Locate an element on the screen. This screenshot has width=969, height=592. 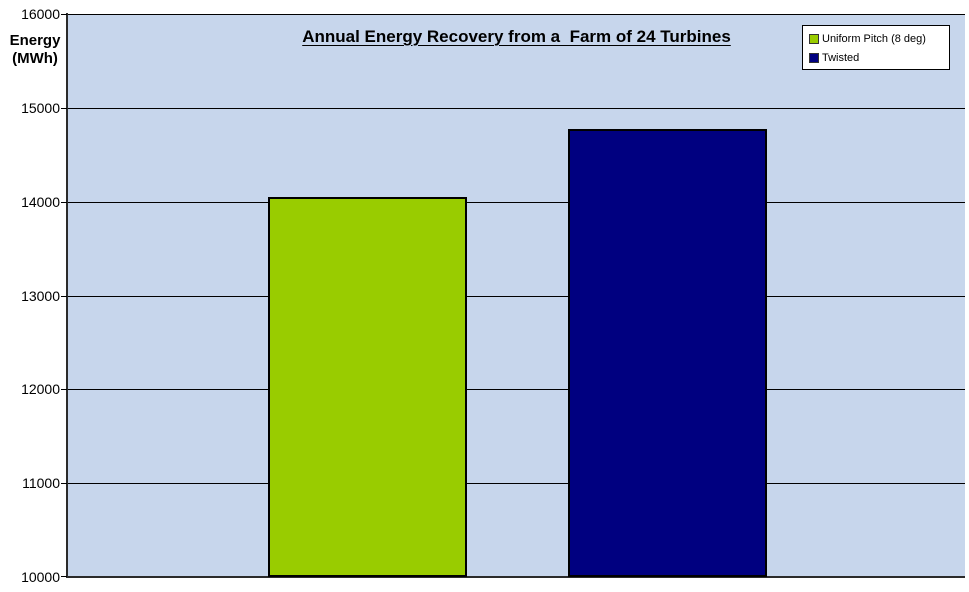
bar-uniform-pitch-8-deg is located at coordinates (367, 387).